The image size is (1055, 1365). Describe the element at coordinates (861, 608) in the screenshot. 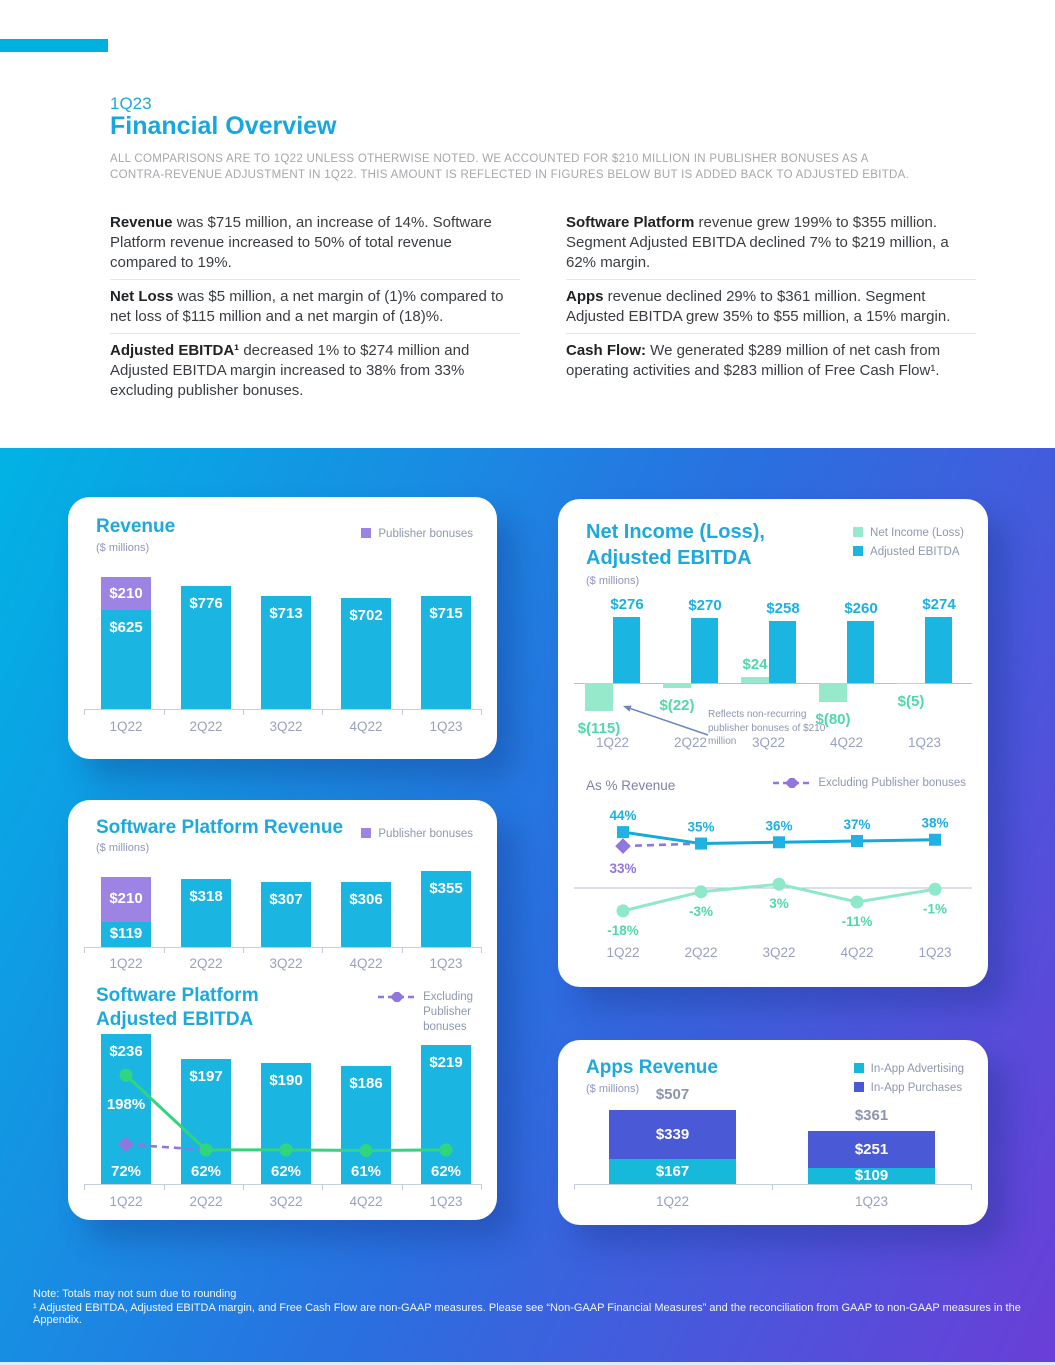

I see `ebitda-value-label: $260` at that location.